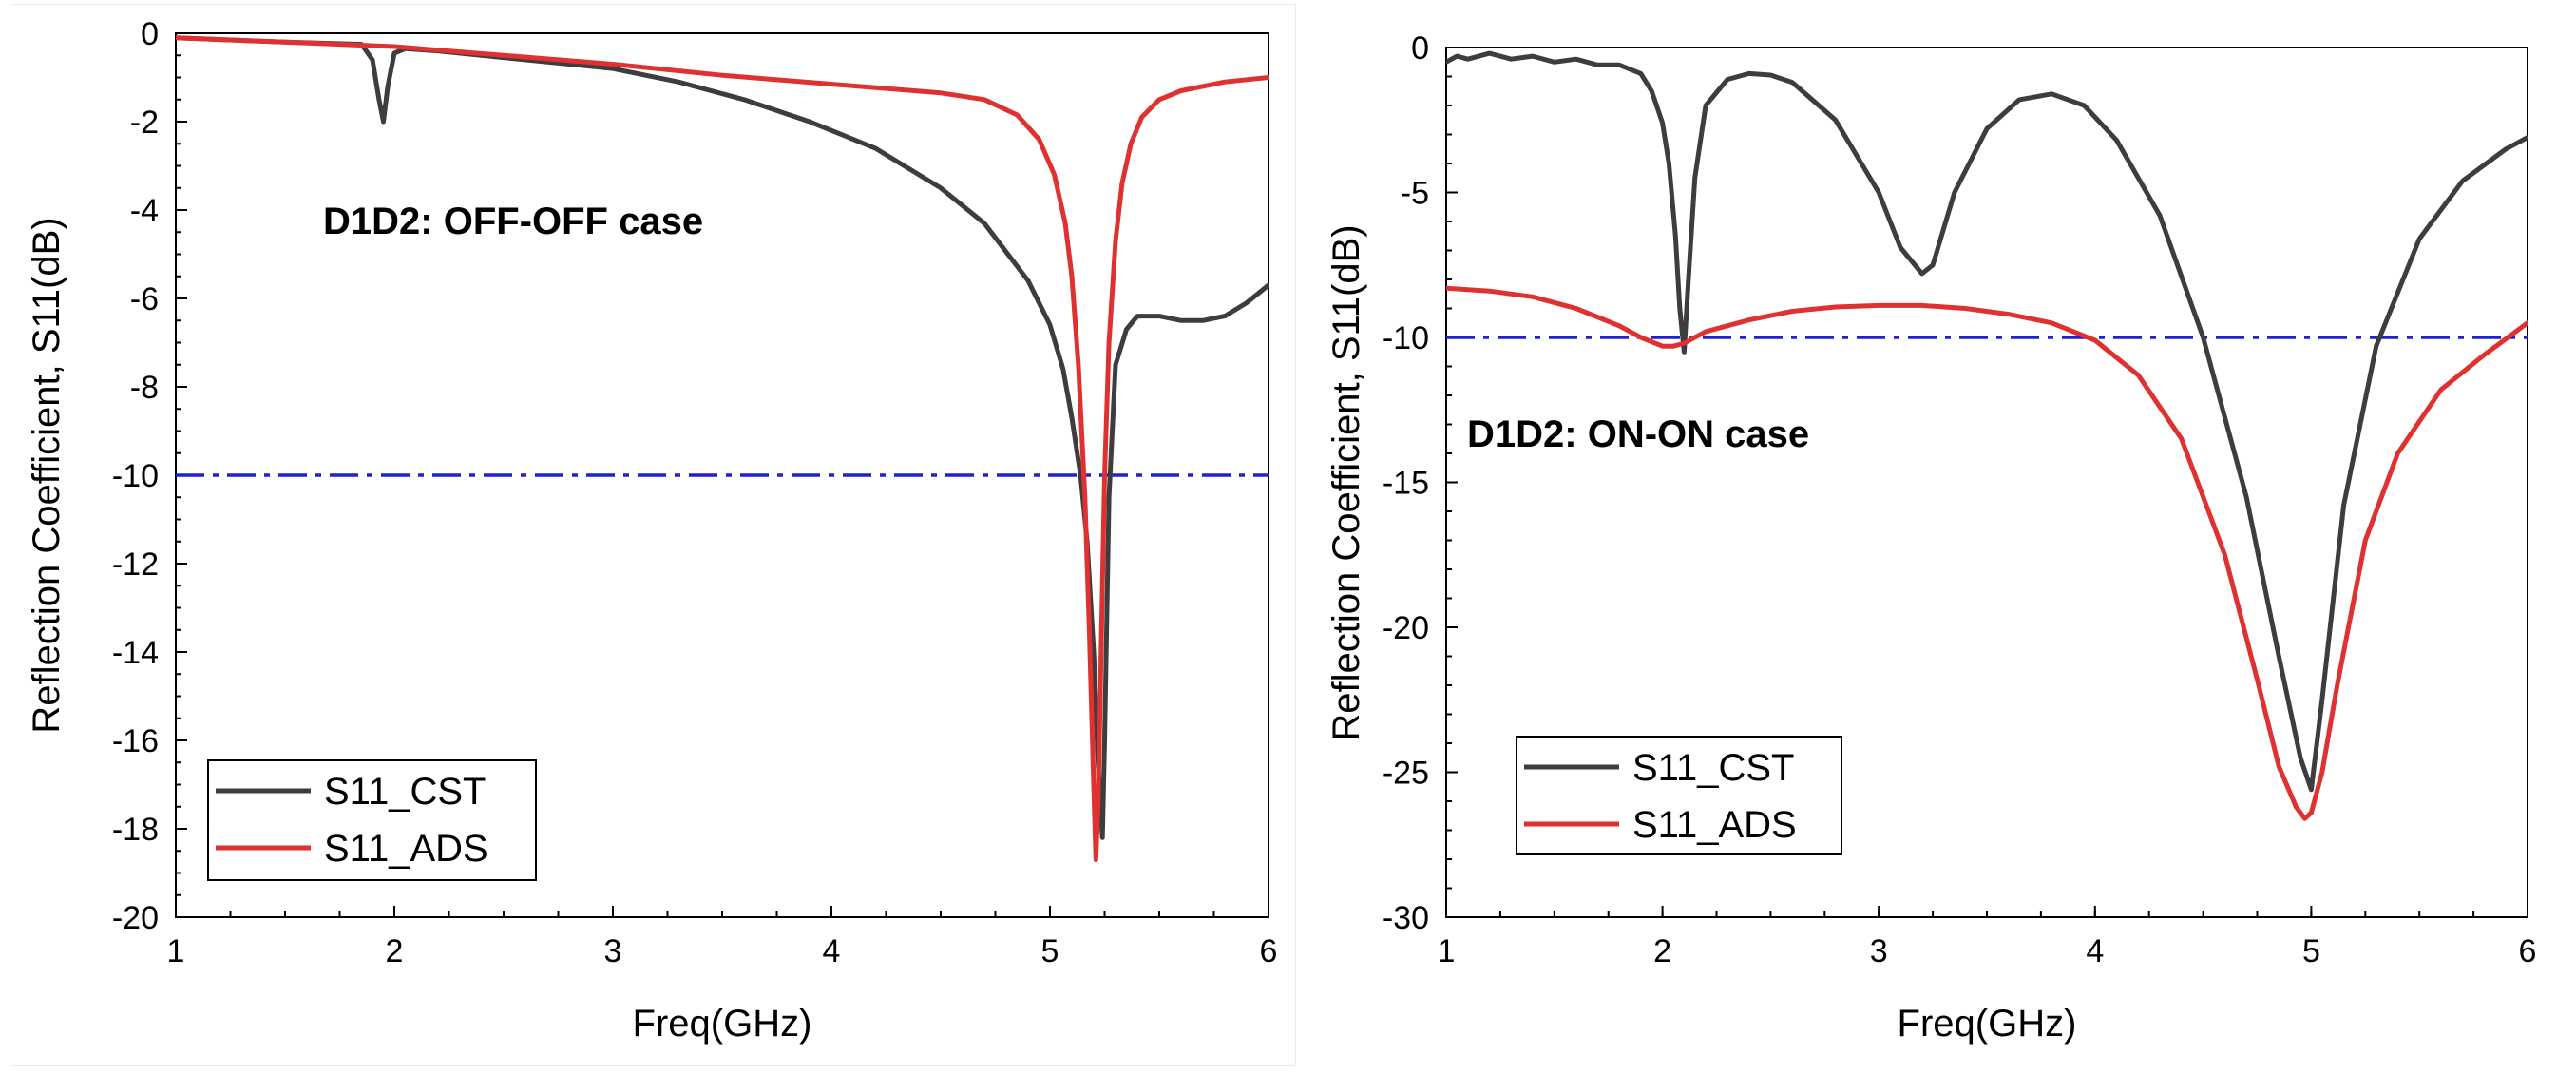 This screenshot has height=1074, width=2576. I want to click on y-tick-label: -8, so click(144, 388).